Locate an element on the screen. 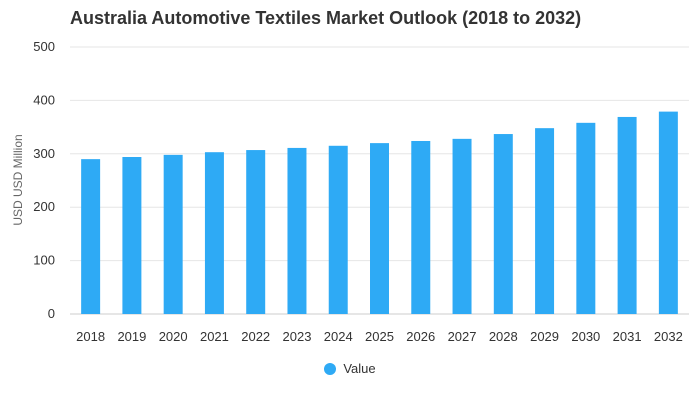 The height and width of the screenshot is (400, 700). x-tick-label: 2025 is located at coordinates (379, 336).